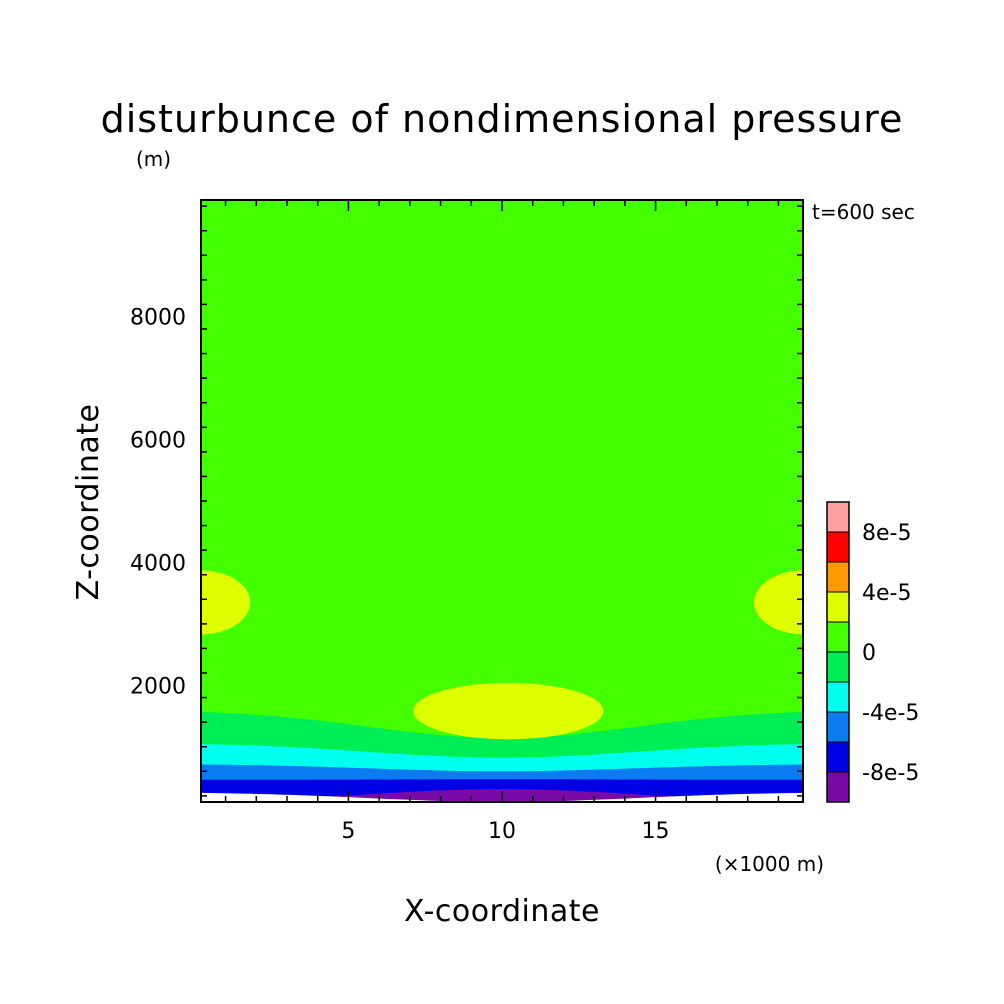 Image resolution: width=1004 pixels, height=1004 pixels. I want to click on x-unit-label: (×1000 m), so click(769, 864).